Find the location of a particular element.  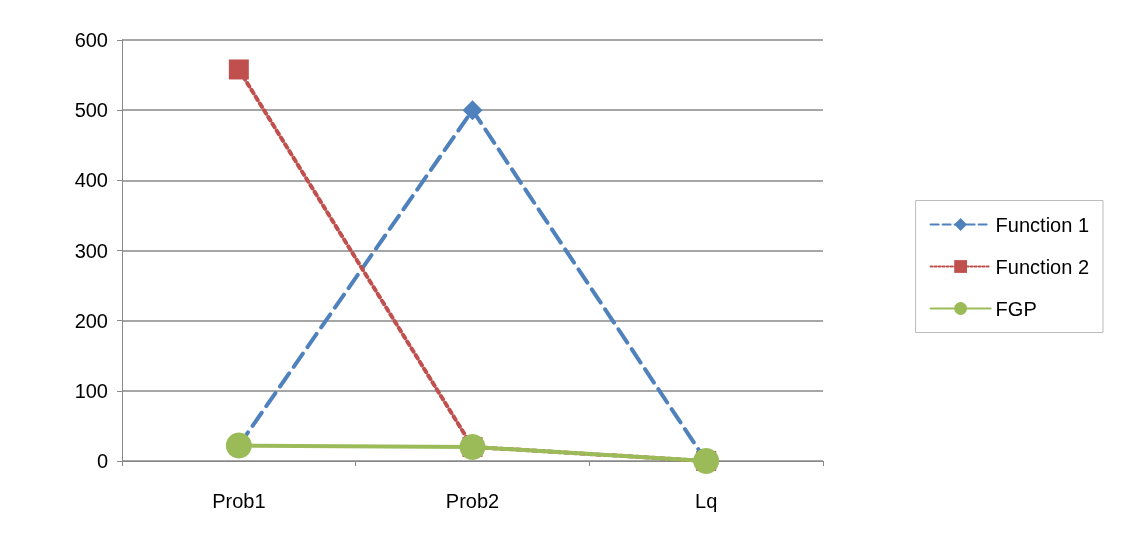

y-tick-label: 300 is located at coordinates (91, 250).